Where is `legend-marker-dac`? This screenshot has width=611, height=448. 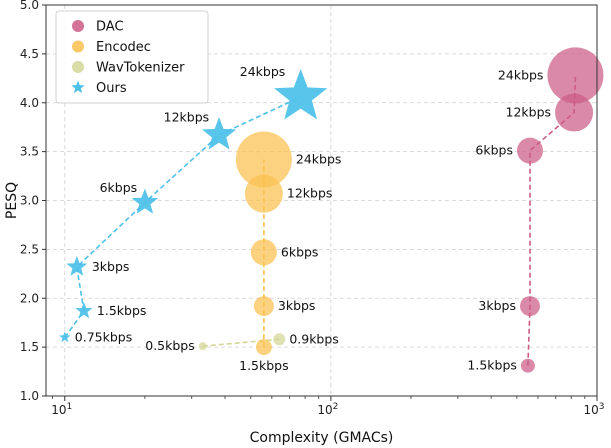
legend-marker-dac is located at coordinates (78, 26).